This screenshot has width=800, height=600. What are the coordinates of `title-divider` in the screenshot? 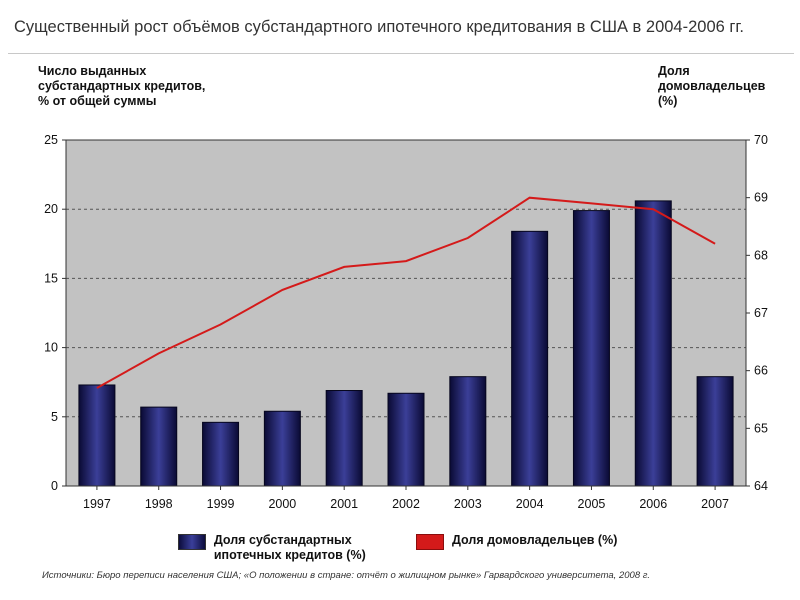 It's located at (401, 53).